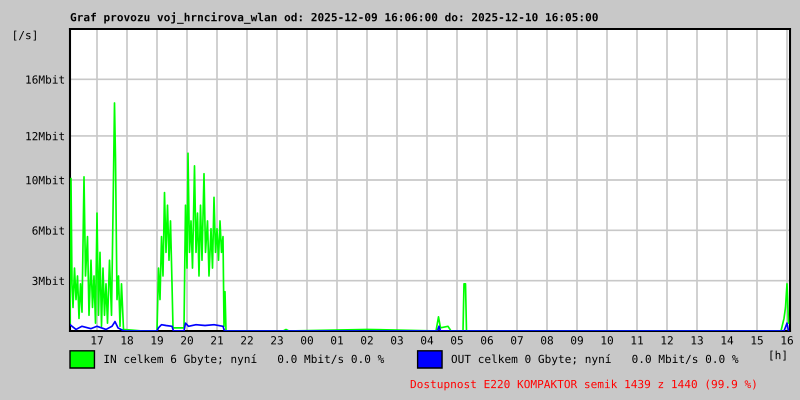 The width and height of the screenshot is (800, 400). Describe the element at coordinates (127, 340) in the screenshot. I see `x-tick-label: 18` at that location.